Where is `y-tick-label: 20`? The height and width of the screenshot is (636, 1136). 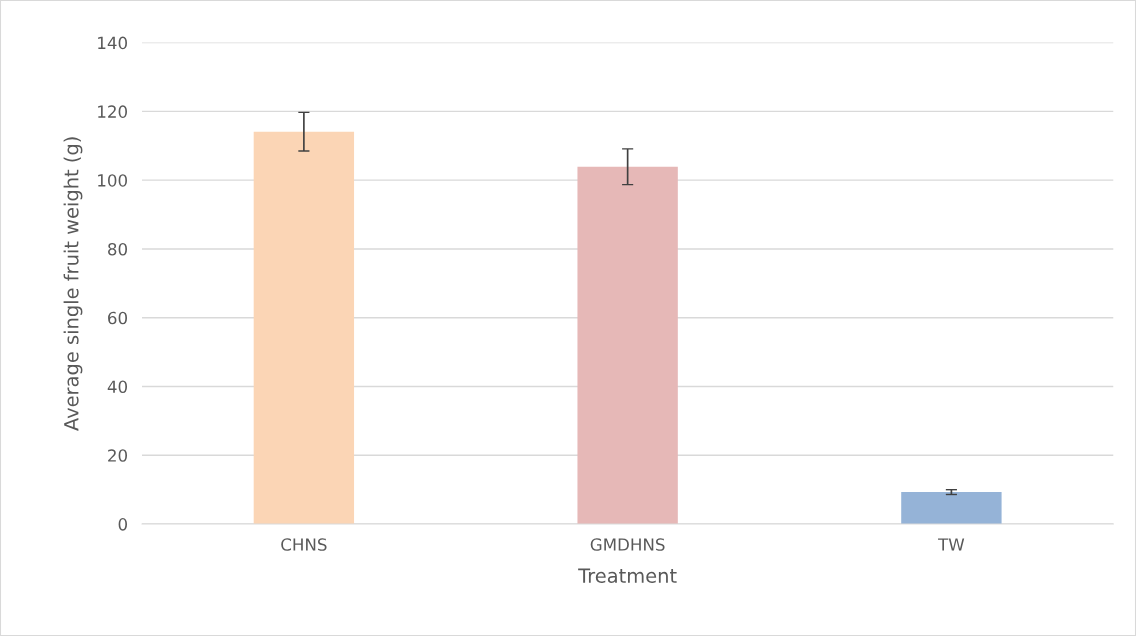
y-tick-label: 20 is located at coordinates (117, 455).